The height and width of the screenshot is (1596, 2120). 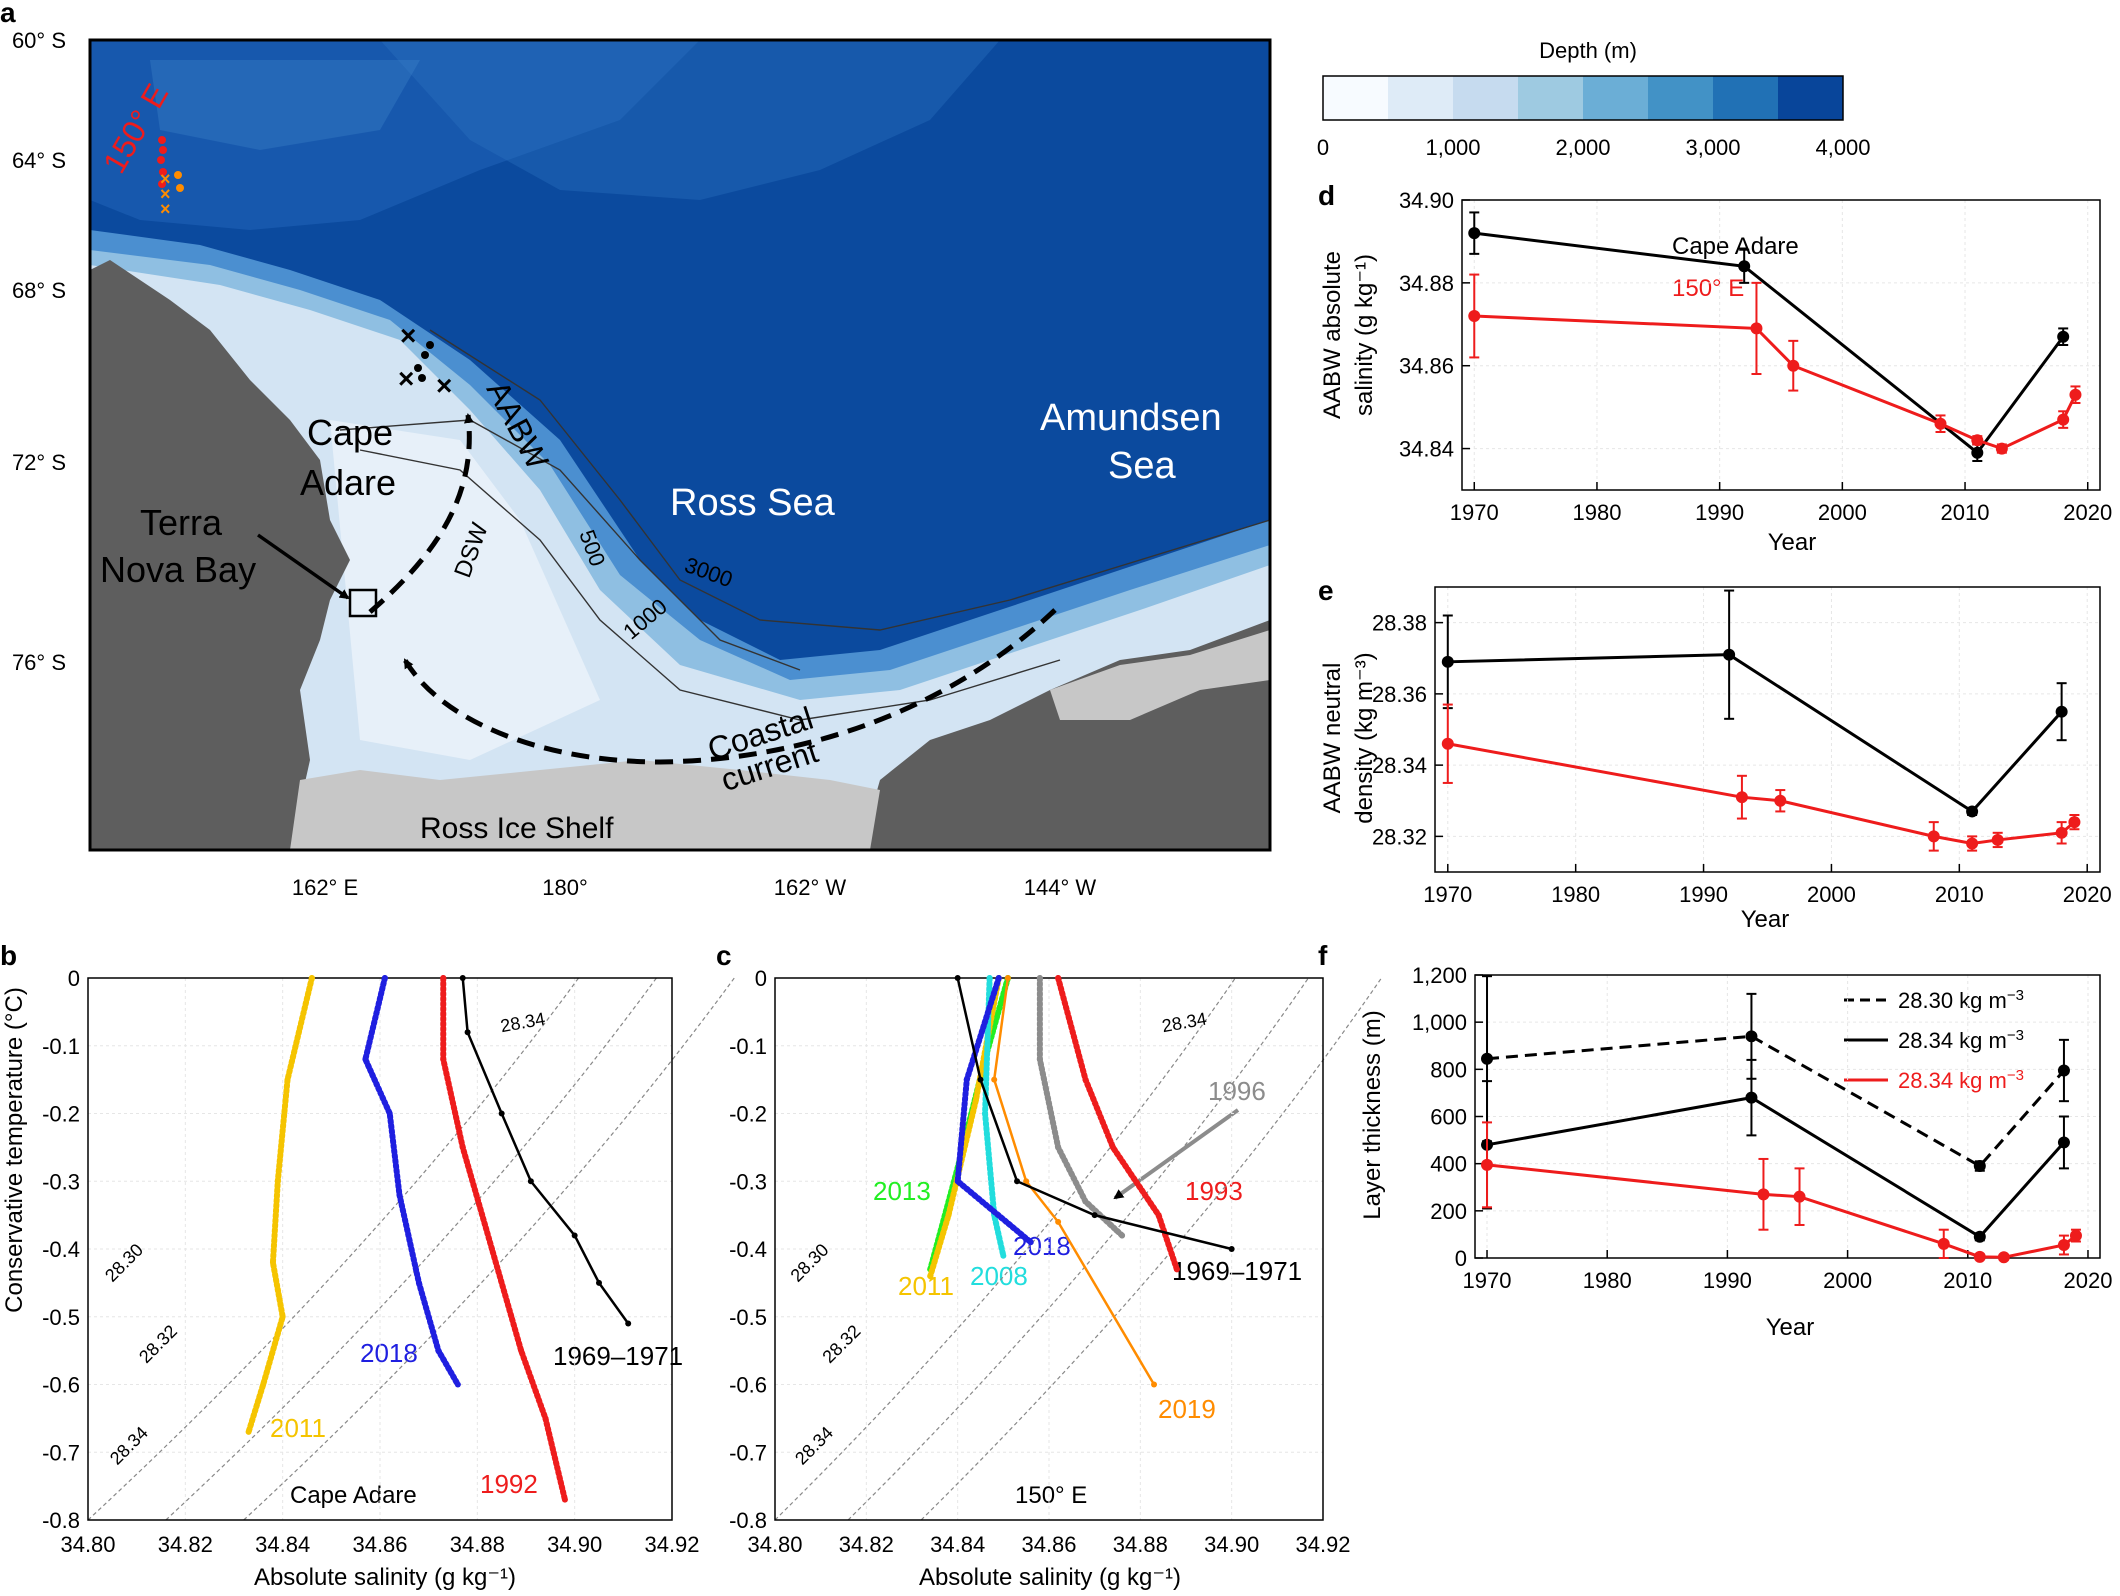 What do you see at coordinates (748, 1114) in the screenshot?
I see `y-tick-label: -0.2` at bounding box center [748, 1114].